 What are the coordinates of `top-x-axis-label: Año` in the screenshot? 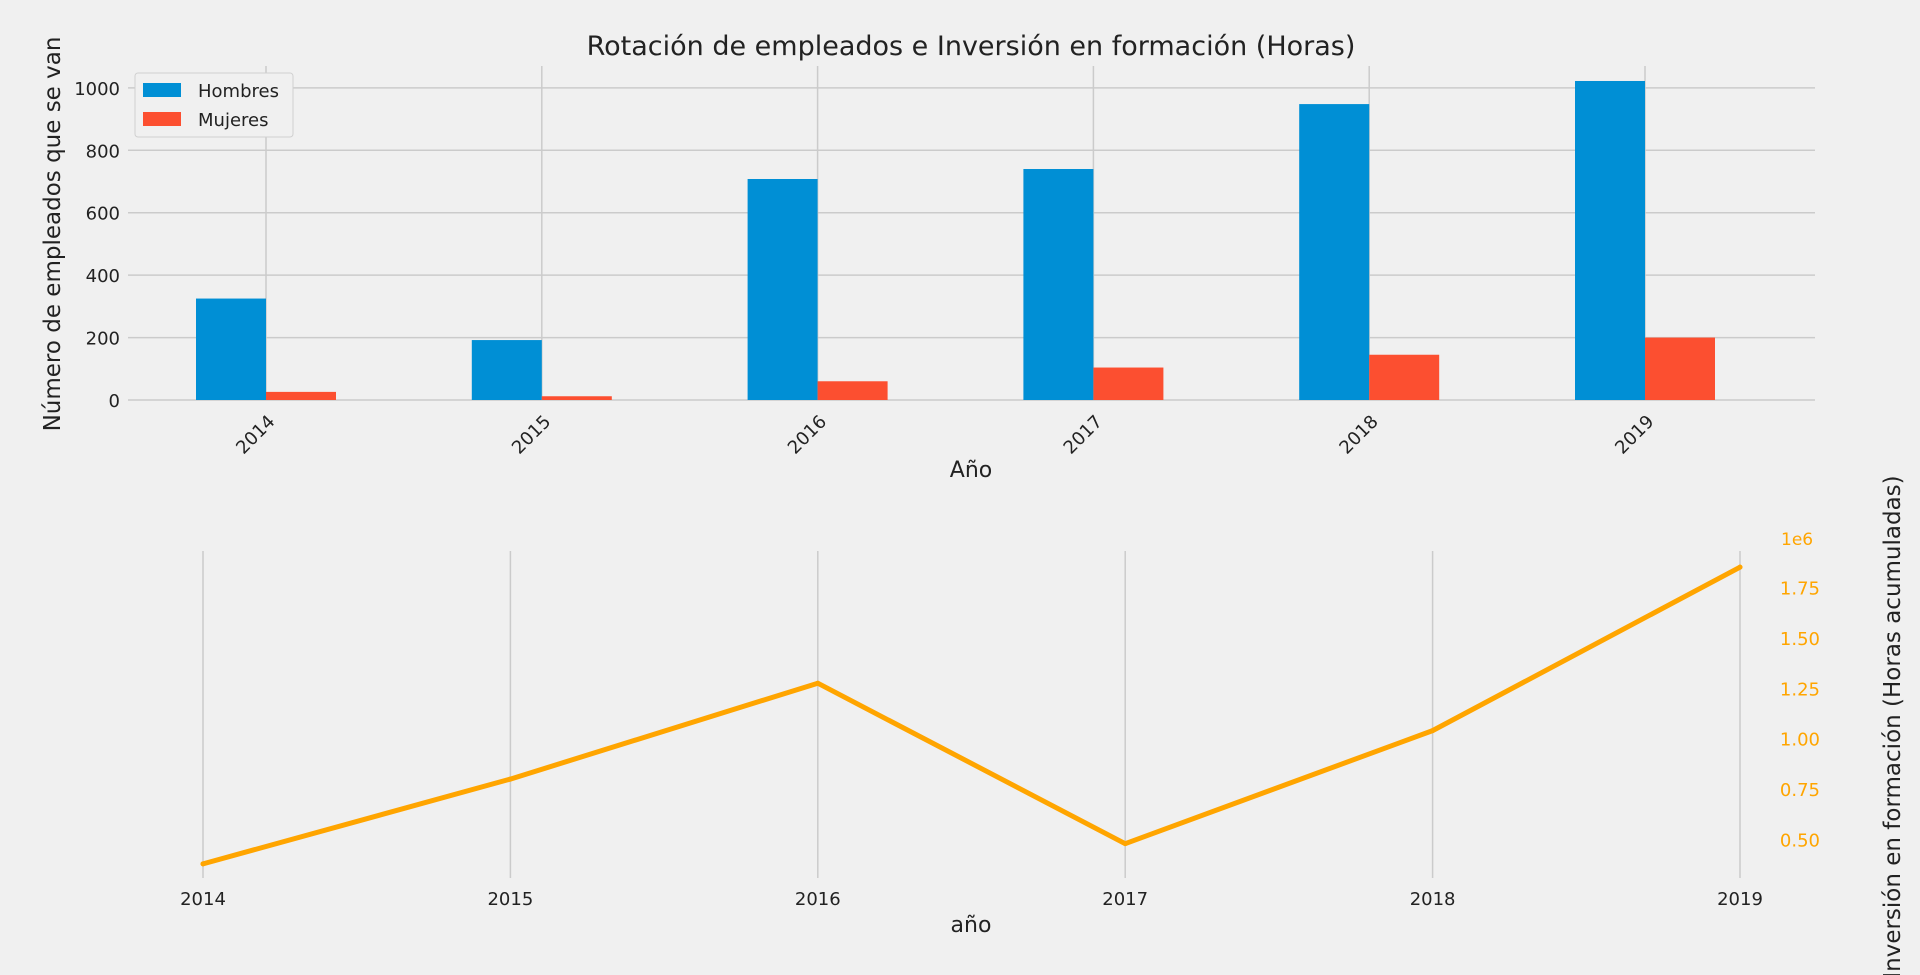 It's located at (971, 470).